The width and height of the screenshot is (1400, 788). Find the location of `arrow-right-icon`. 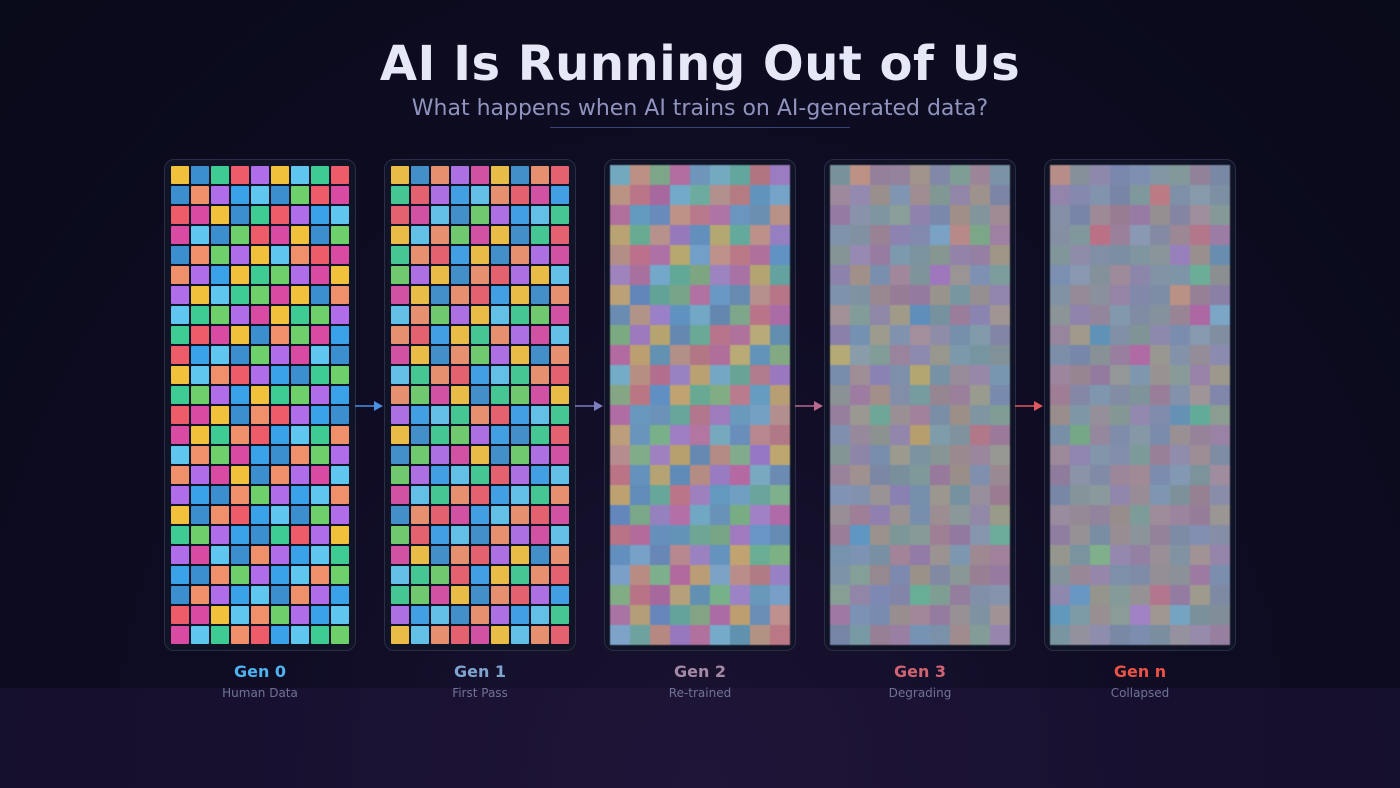

arrow-right-icon is located at coordinates (369, 406).